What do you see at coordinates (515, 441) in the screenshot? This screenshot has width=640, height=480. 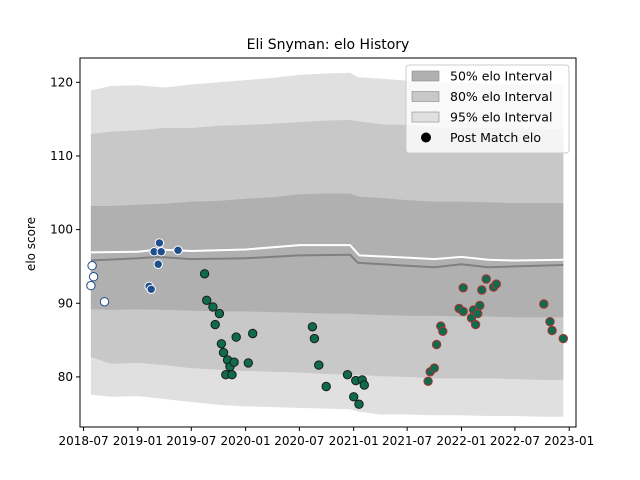 I see `x-tick-label-8: 2022-07` at bounding box center [515, 441].